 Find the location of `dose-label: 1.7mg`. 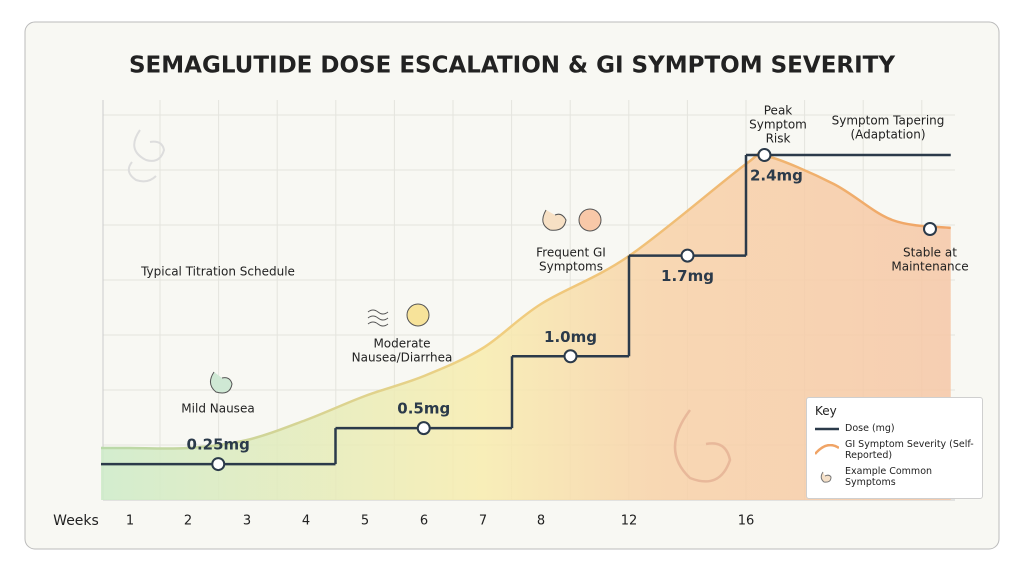

dose-label: 1.7mg is located at coordinates (687, 276).